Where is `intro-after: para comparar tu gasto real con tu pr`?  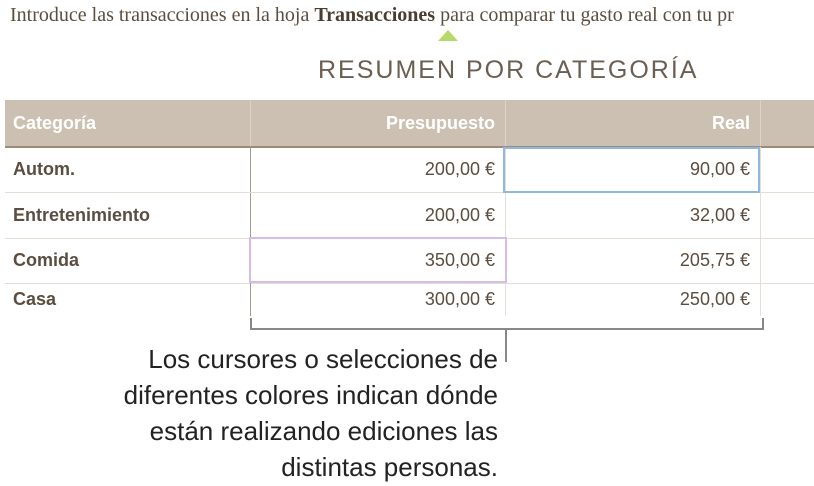 intro-after: para comparar tu gasto real con tu pr is located at coordinates (584, 15).